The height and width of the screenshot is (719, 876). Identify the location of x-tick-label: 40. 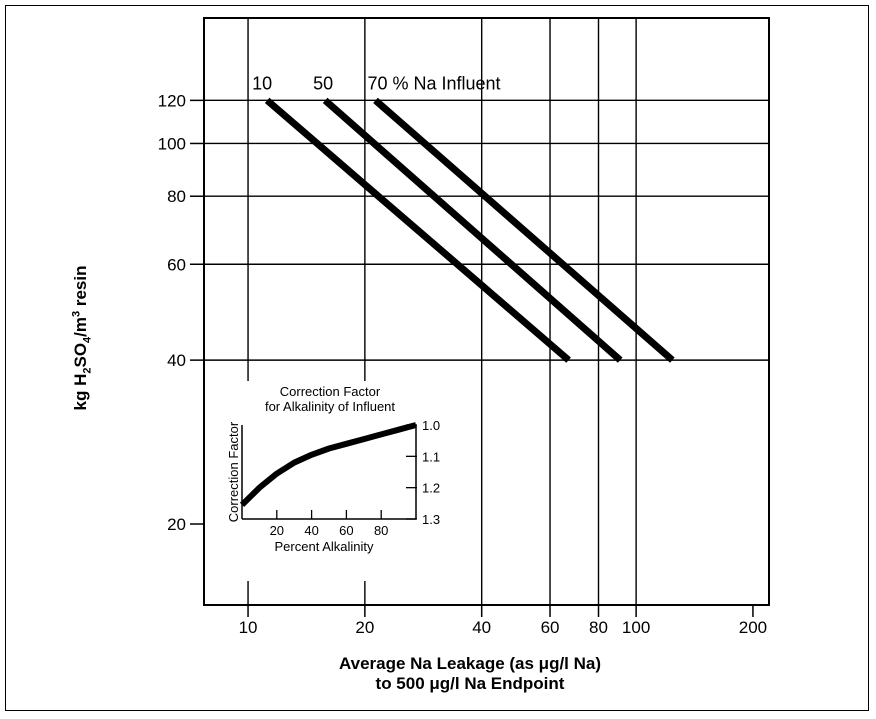
(481, 627).